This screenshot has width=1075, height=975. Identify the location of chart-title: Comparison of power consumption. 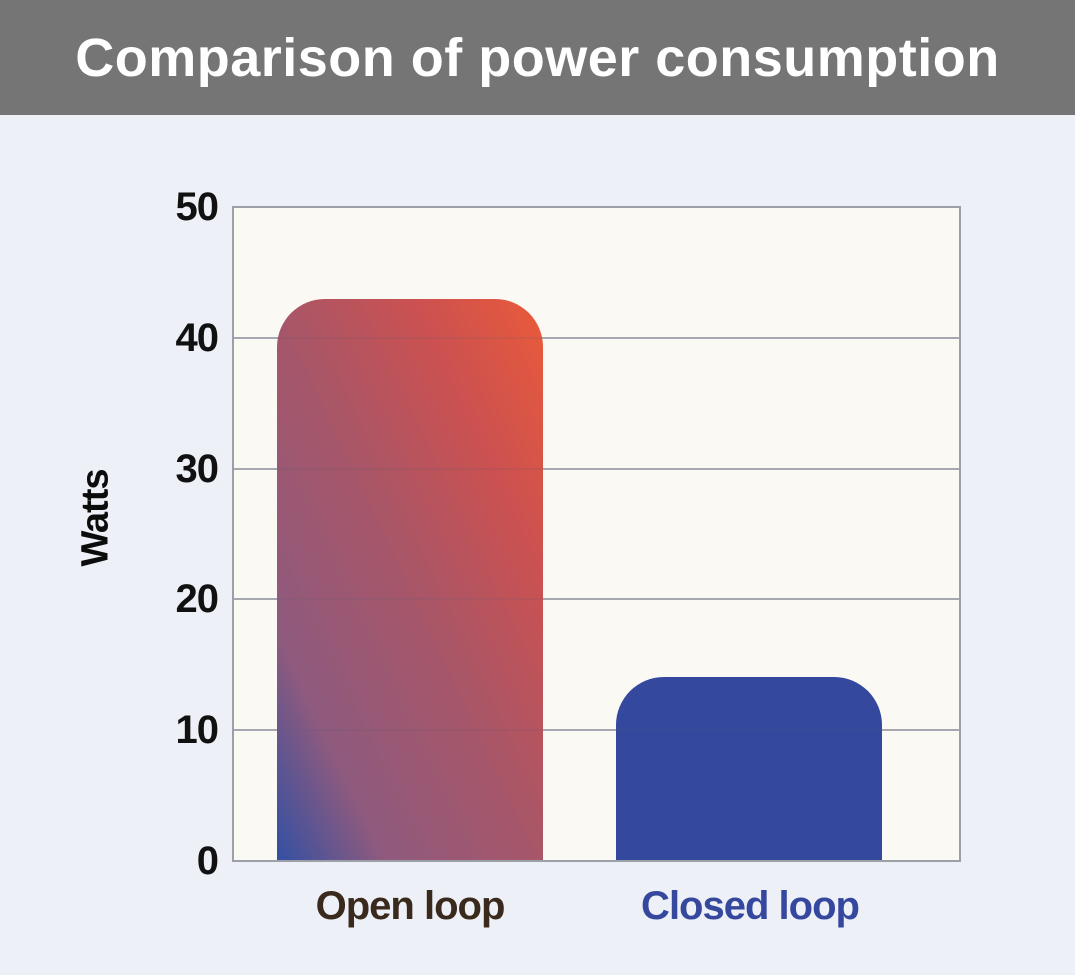
(537, 57).